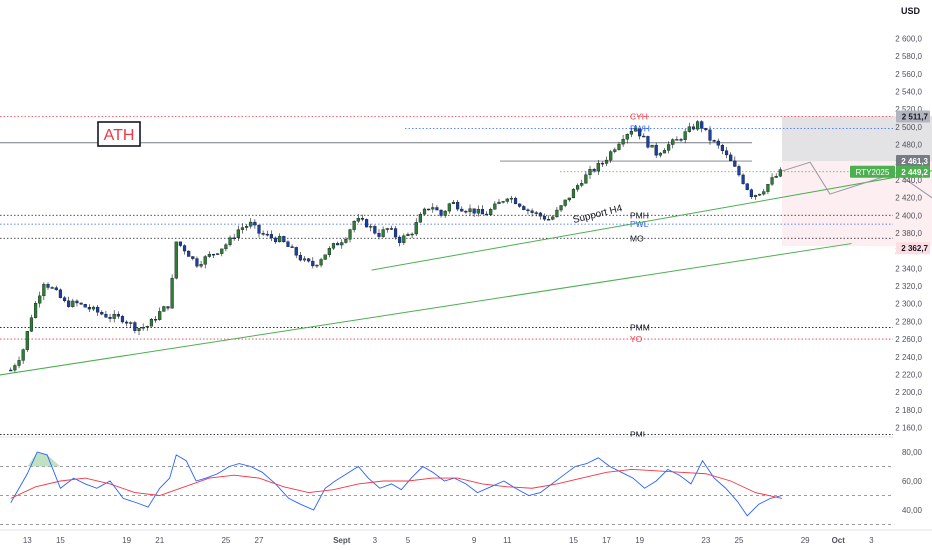 Image resolution: width=932 pixels, height=550 pixels. Describe the element at coordinates (396, 484) in the screenshot. I see `rsi-line` at that location.